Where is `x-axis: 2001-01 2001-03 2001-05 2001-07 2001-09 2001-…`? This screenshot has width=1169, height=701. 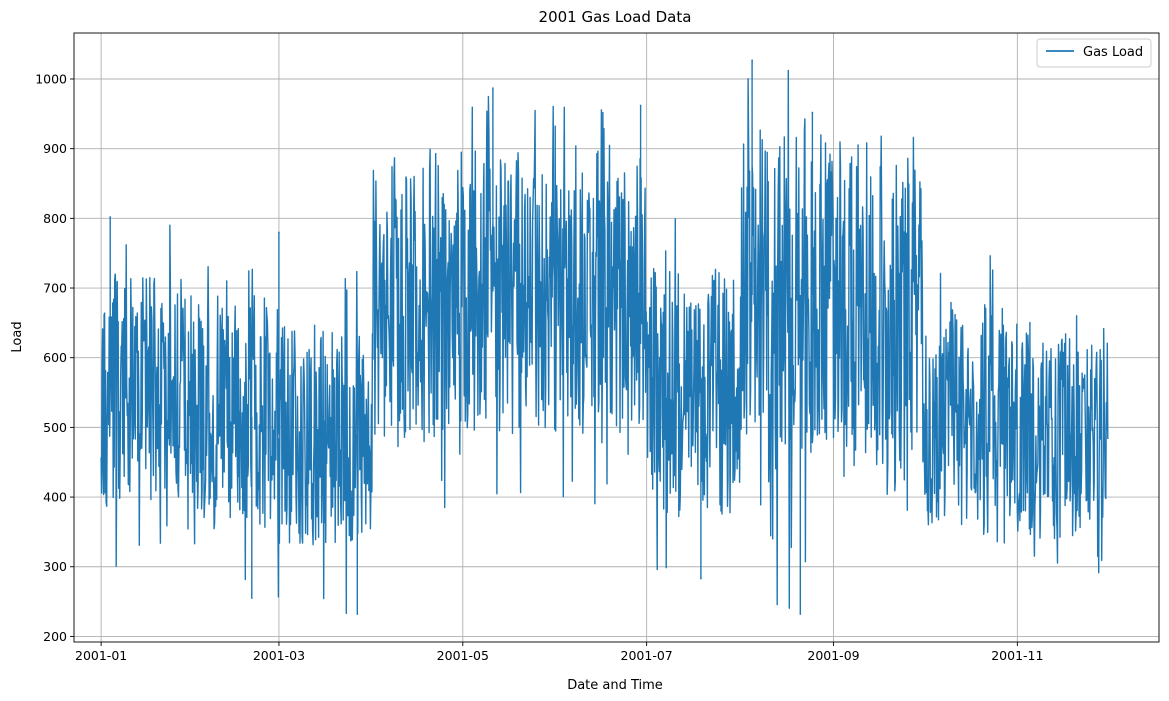
x-axis: 2001-01 2001-03 2001-05 2001-07 2001-09 2001-… is located at coordinates (559, 652).